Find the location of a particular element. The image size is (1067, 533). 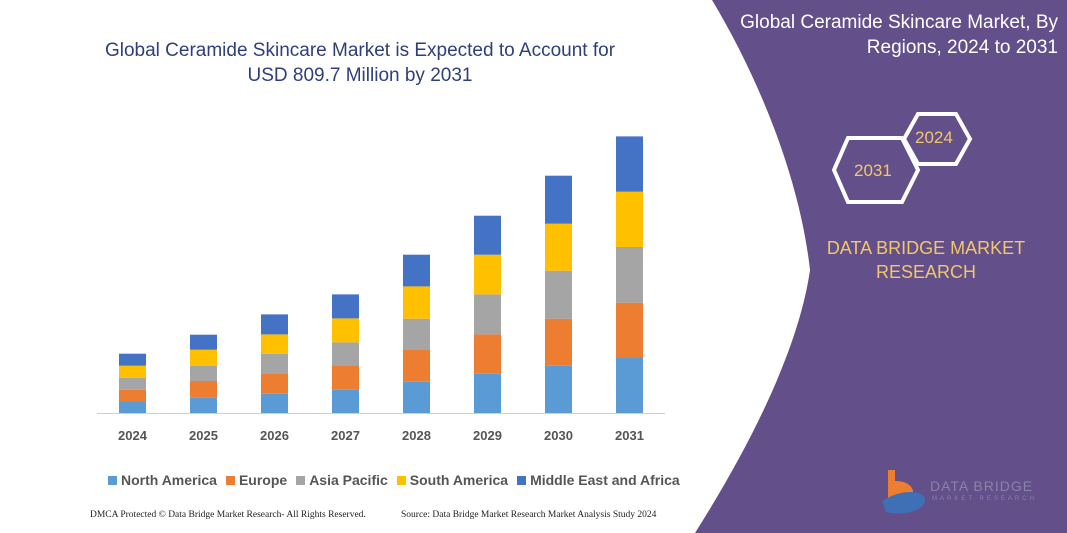

legend-item: North America is located at coordinates (162, 480).